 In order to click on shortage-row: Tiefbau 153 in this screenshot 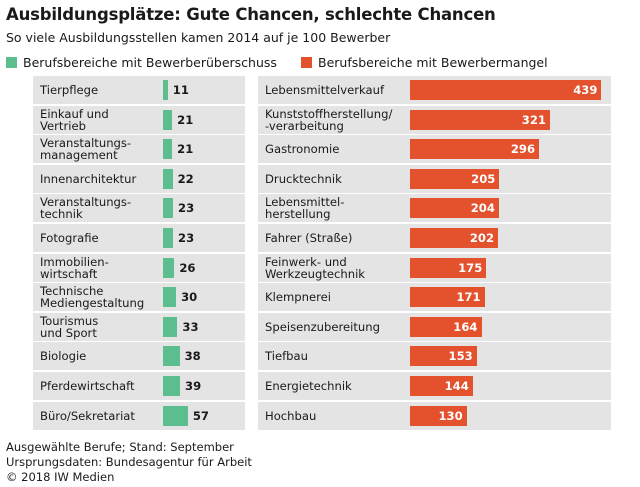, I will do `click(434, 356)`.